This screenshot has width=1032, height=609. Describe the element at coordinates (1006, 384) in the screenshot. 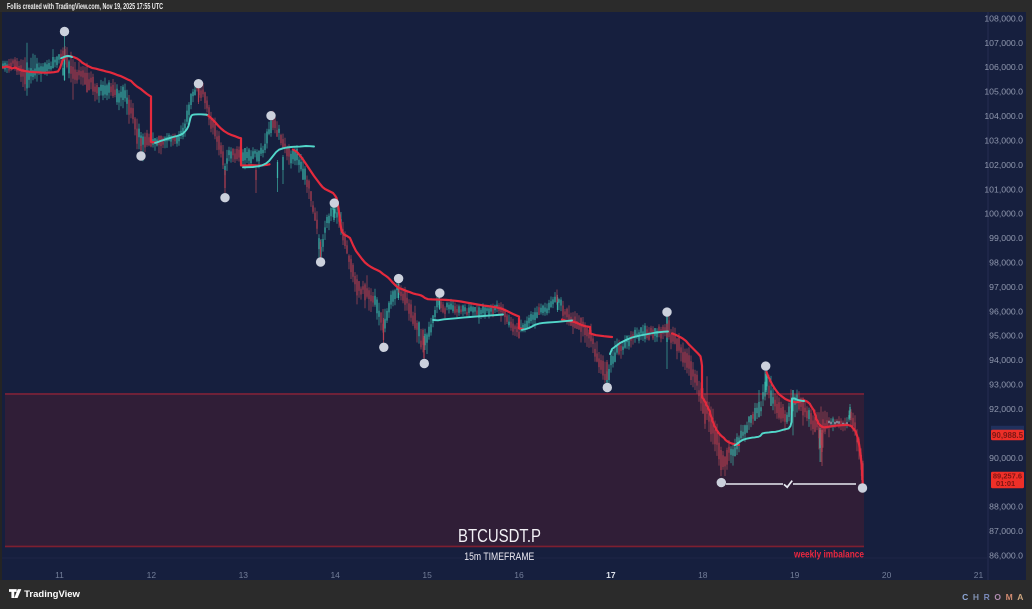

I see `svg-text: 93,000.0` at that location.